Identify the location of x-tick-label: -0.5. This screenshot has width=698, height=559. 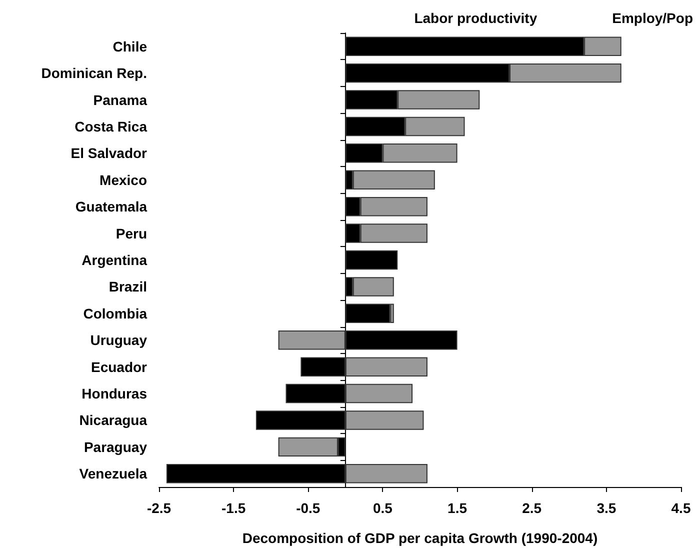
(308, 508).